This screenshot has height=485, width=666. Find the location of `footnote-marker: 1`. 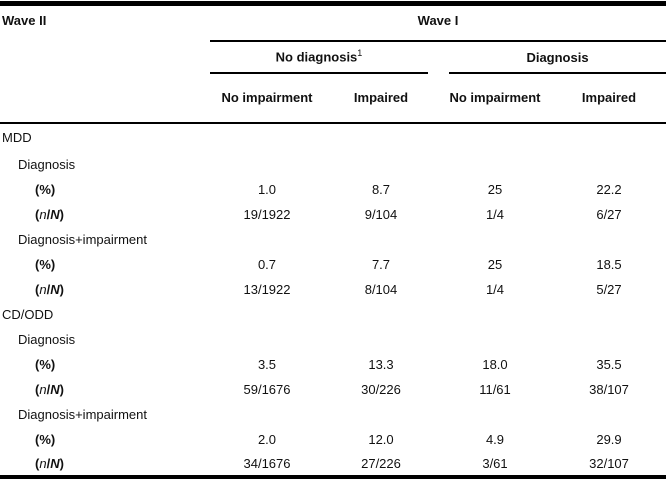

footnote-marker: 1 is located at coordinates (360, 53).